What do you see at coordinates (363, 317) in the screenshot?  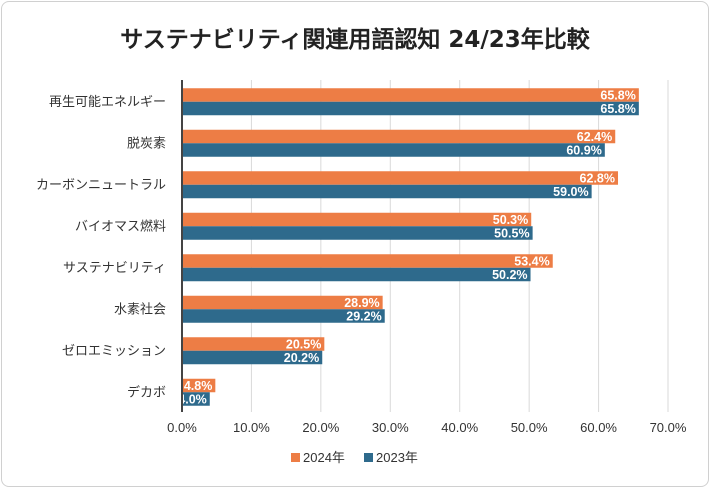 I see `data-label: 29.2%` at bounding box center [363, 317].